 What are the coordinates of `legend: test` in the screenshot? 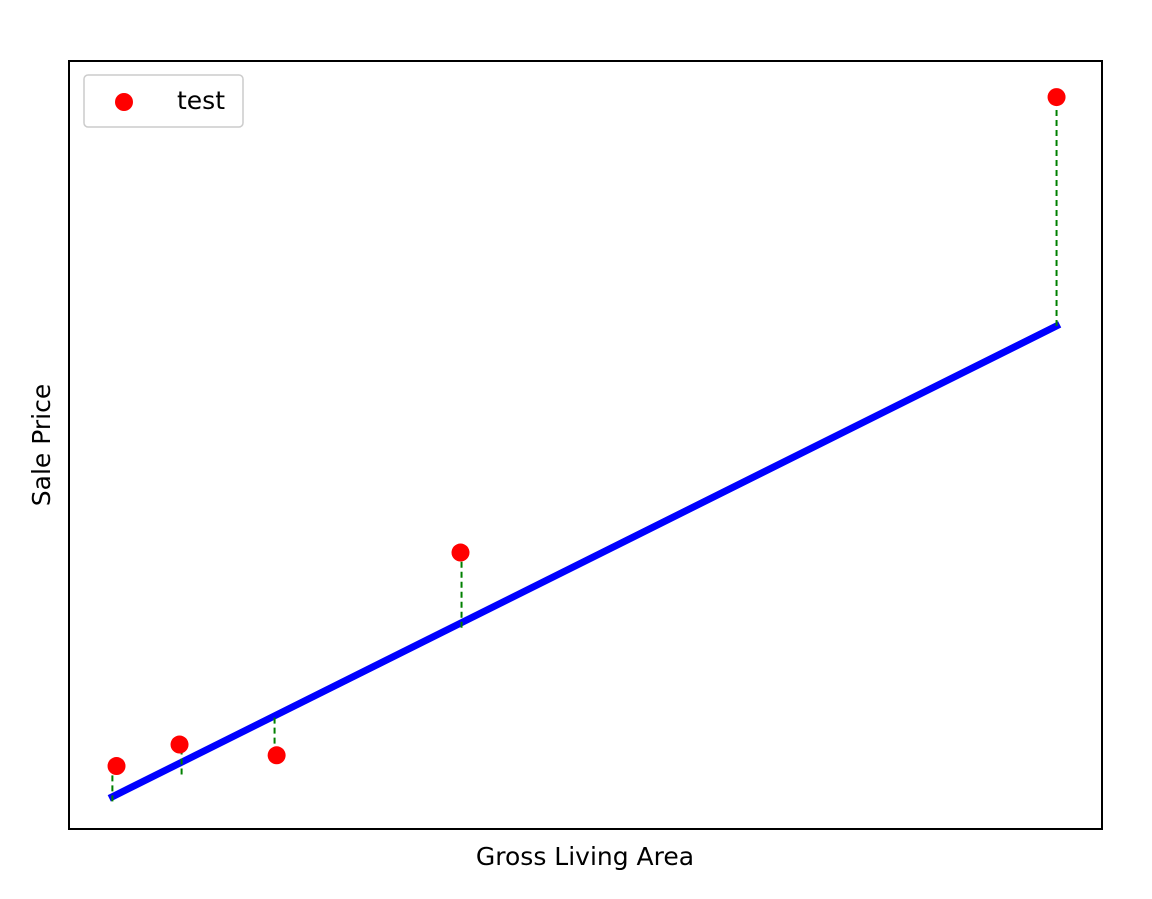 It's located at (163, 101).